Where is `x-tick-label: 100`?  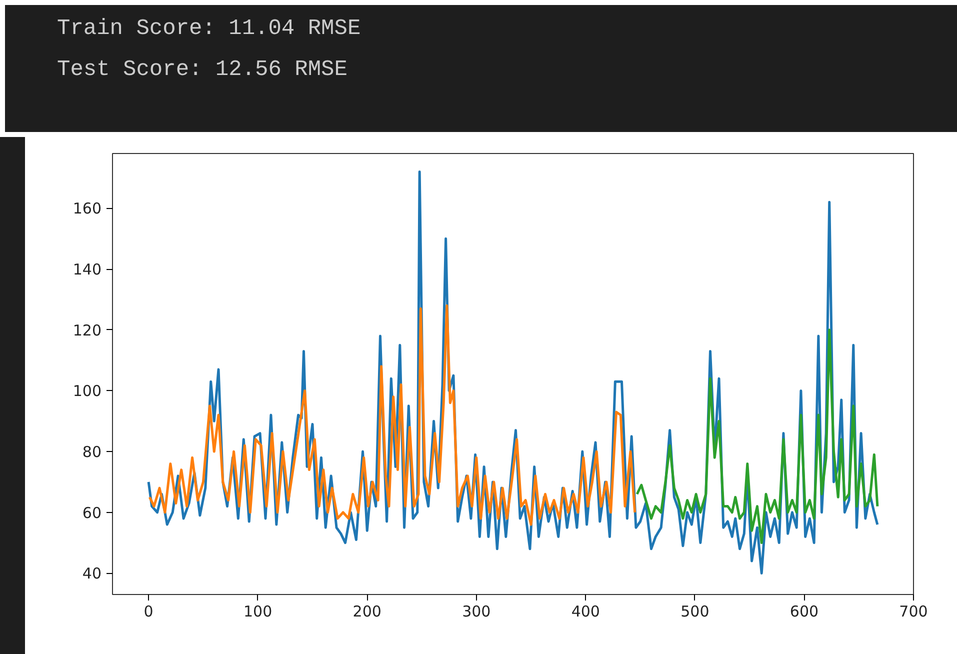
x-tick-label: 100 is located at coordinates (258, 611).